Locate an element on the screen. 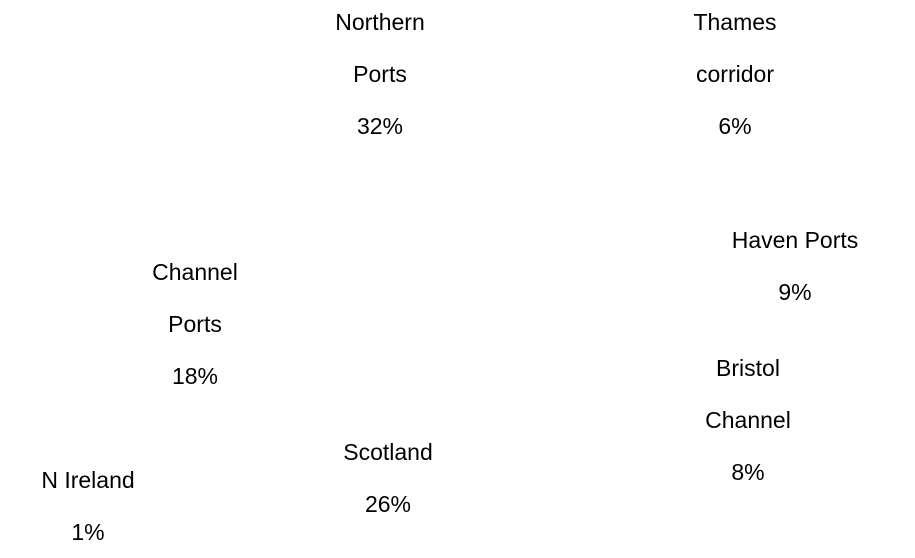 Image resolution: width=915 pixels, height=558 pixels. slice-value: 6% is located at coordinates (735, 126).